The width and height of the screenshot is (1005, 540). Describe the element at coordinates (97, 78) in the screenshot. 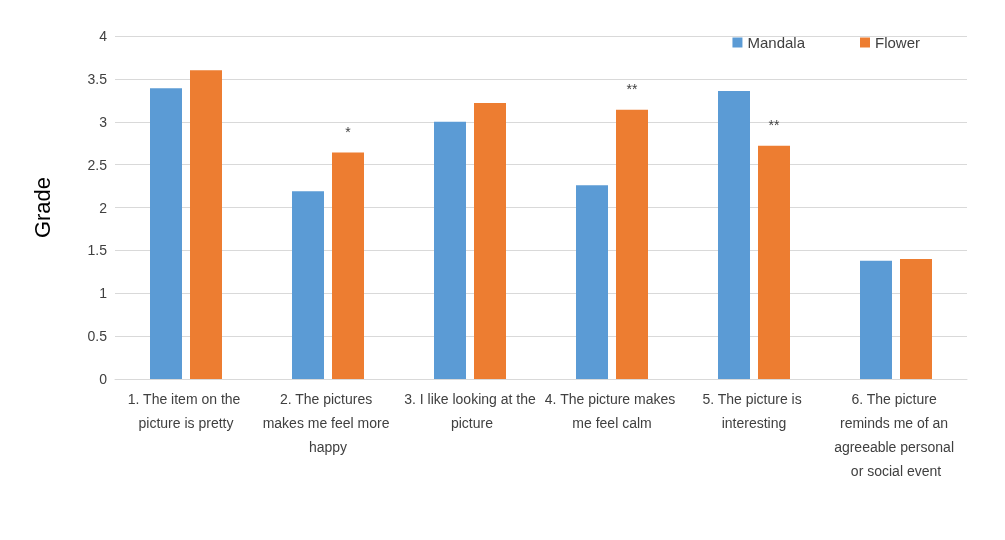

I see `y-tick-label: 3.5` at that location.